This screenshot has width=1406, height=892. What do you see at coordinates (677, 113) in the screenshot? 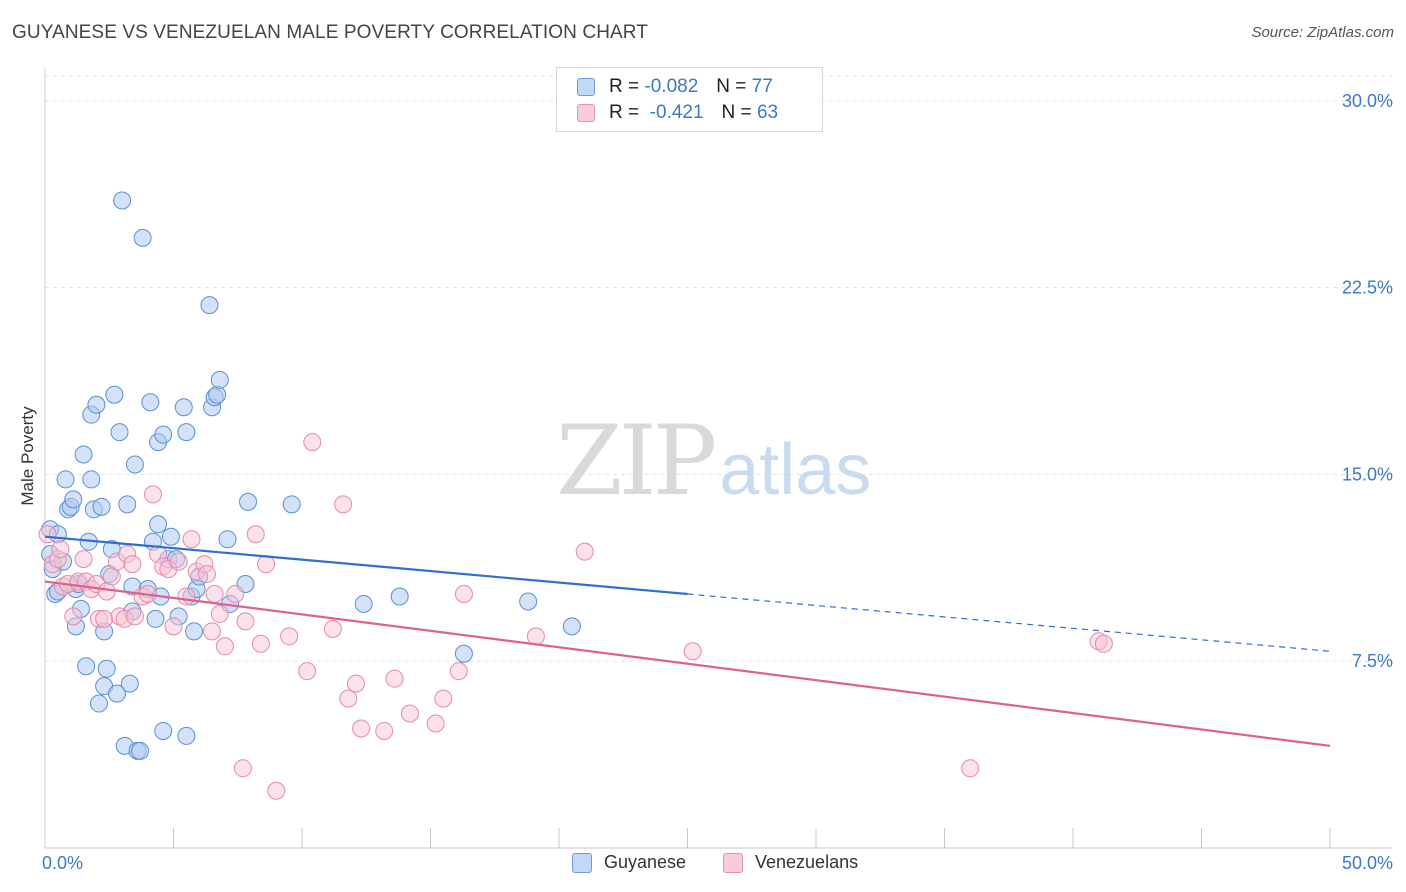
I see `legend-row-venezuelan: R = -0.421 N = 63` at bounding box center [677, 113].